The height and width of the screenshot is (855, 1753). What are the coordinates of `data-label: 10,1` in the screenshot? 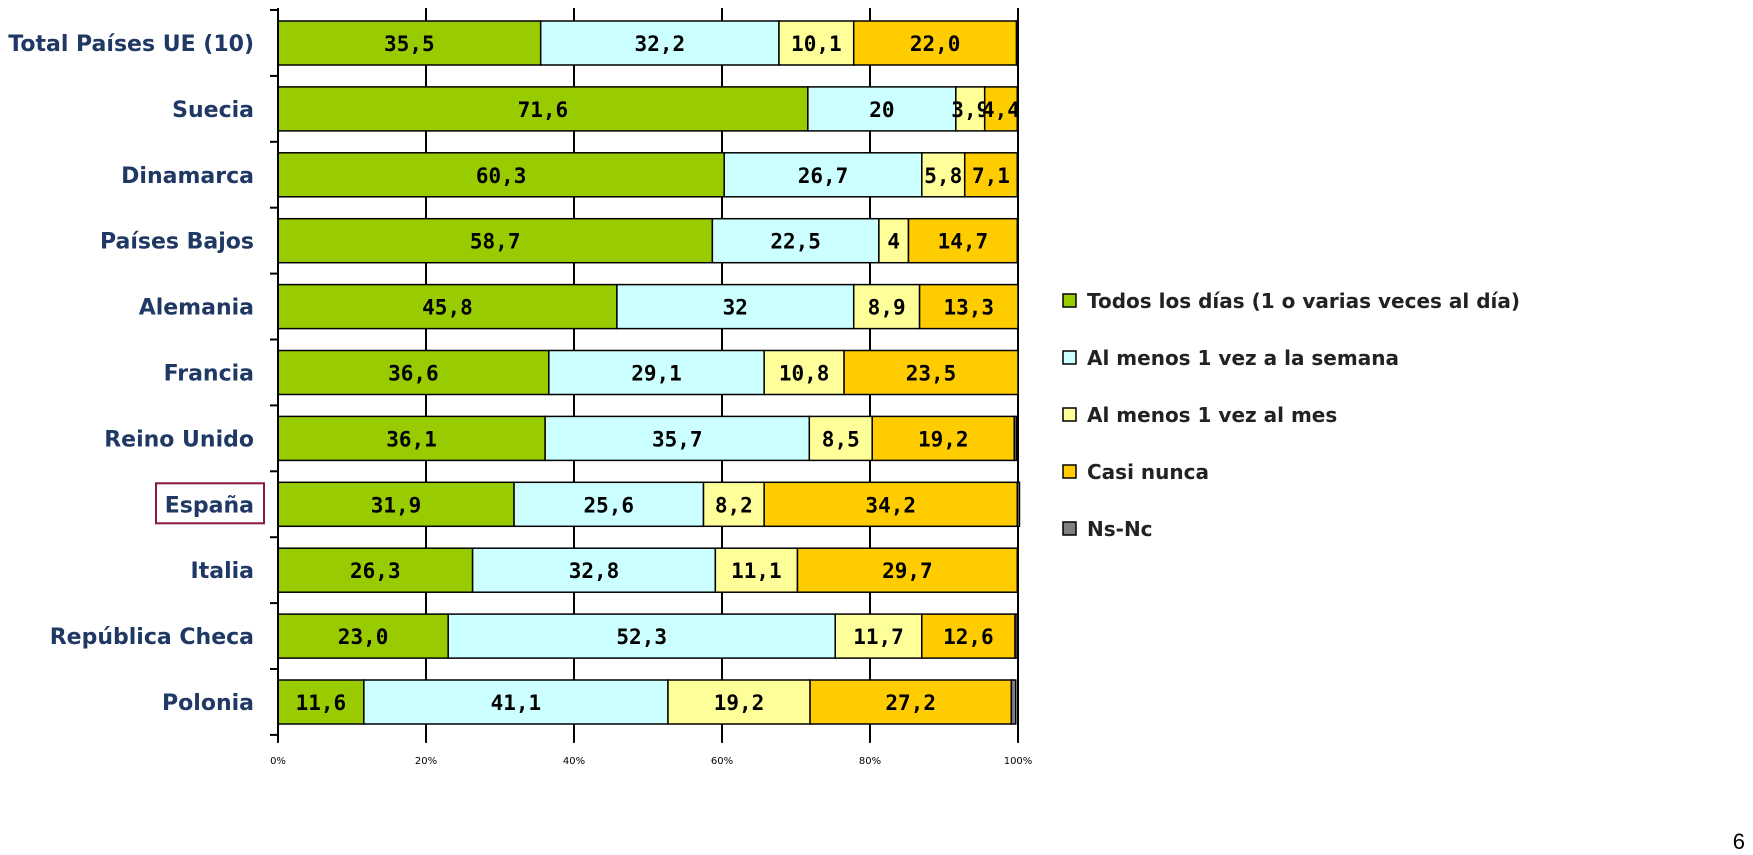 It's located at (816, 44).